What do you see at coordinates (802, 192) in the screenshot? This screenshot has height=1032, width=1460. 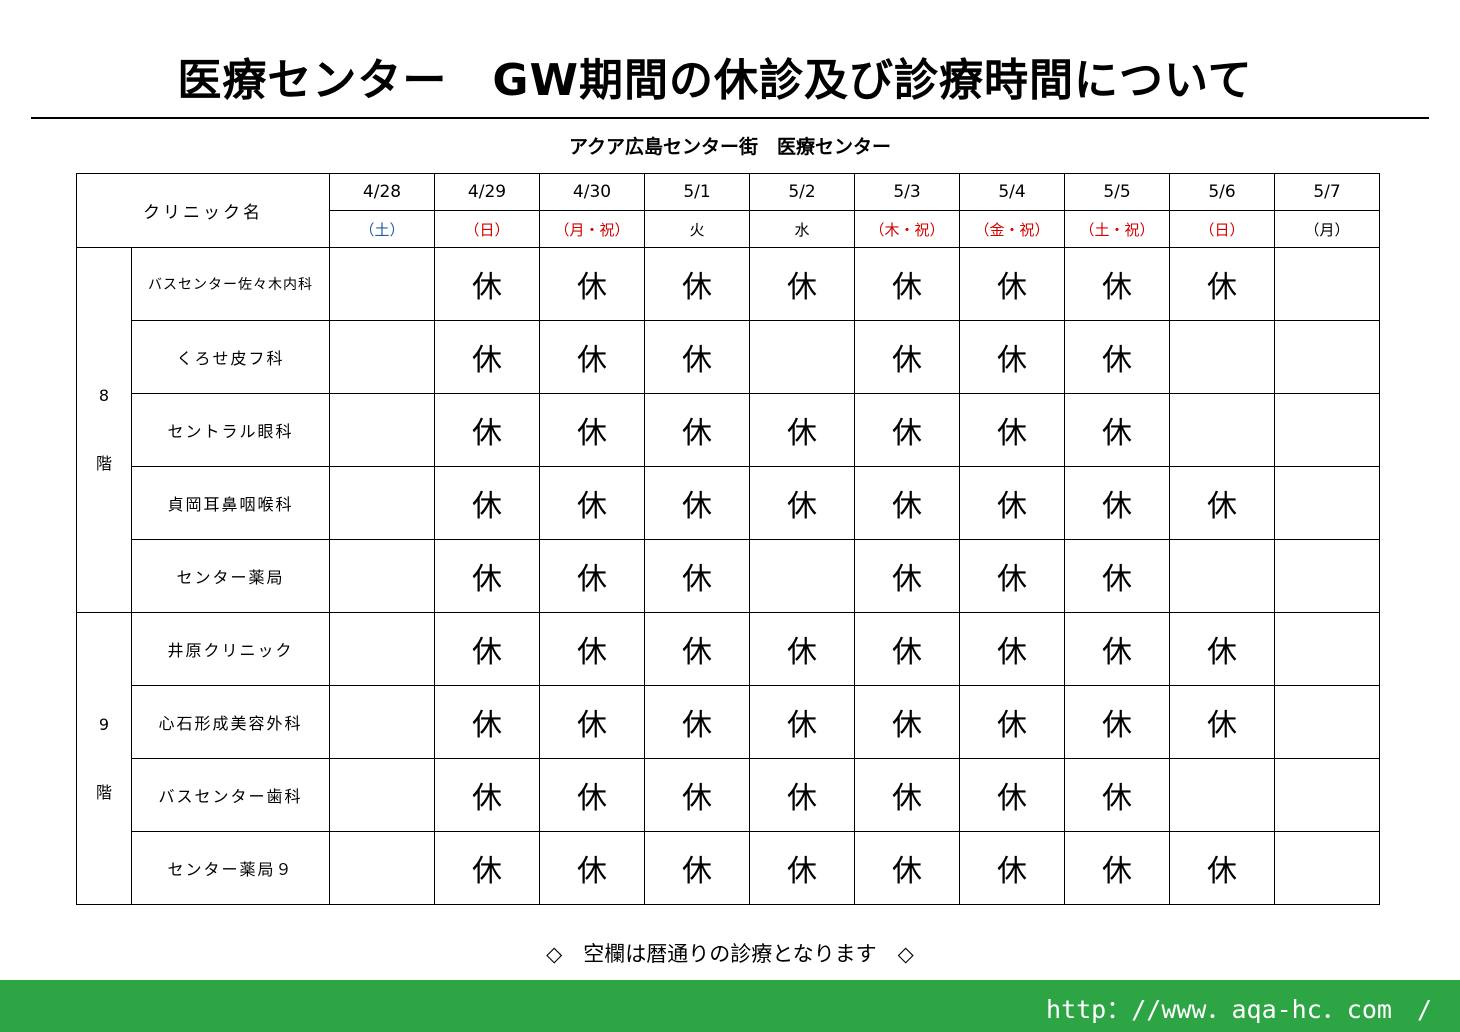 I see `date-header: 5/2` at bounding box center [802, 192].